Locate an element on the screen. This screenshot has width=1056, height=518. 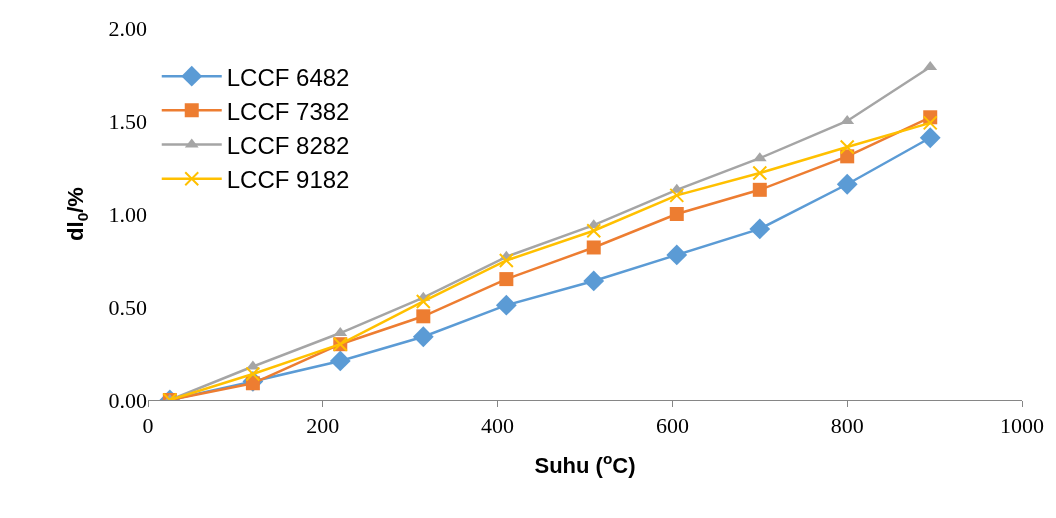
x-tick-label: 0 is located at coordinates (148, 426).